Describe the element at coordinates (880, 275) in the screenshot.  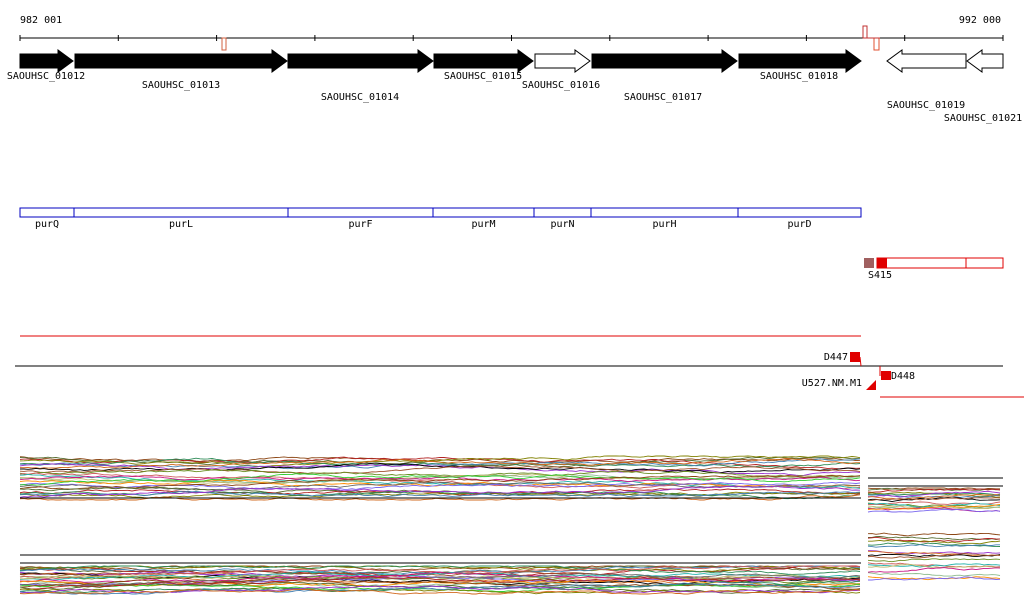
I see `segment-label: S415` at that location.